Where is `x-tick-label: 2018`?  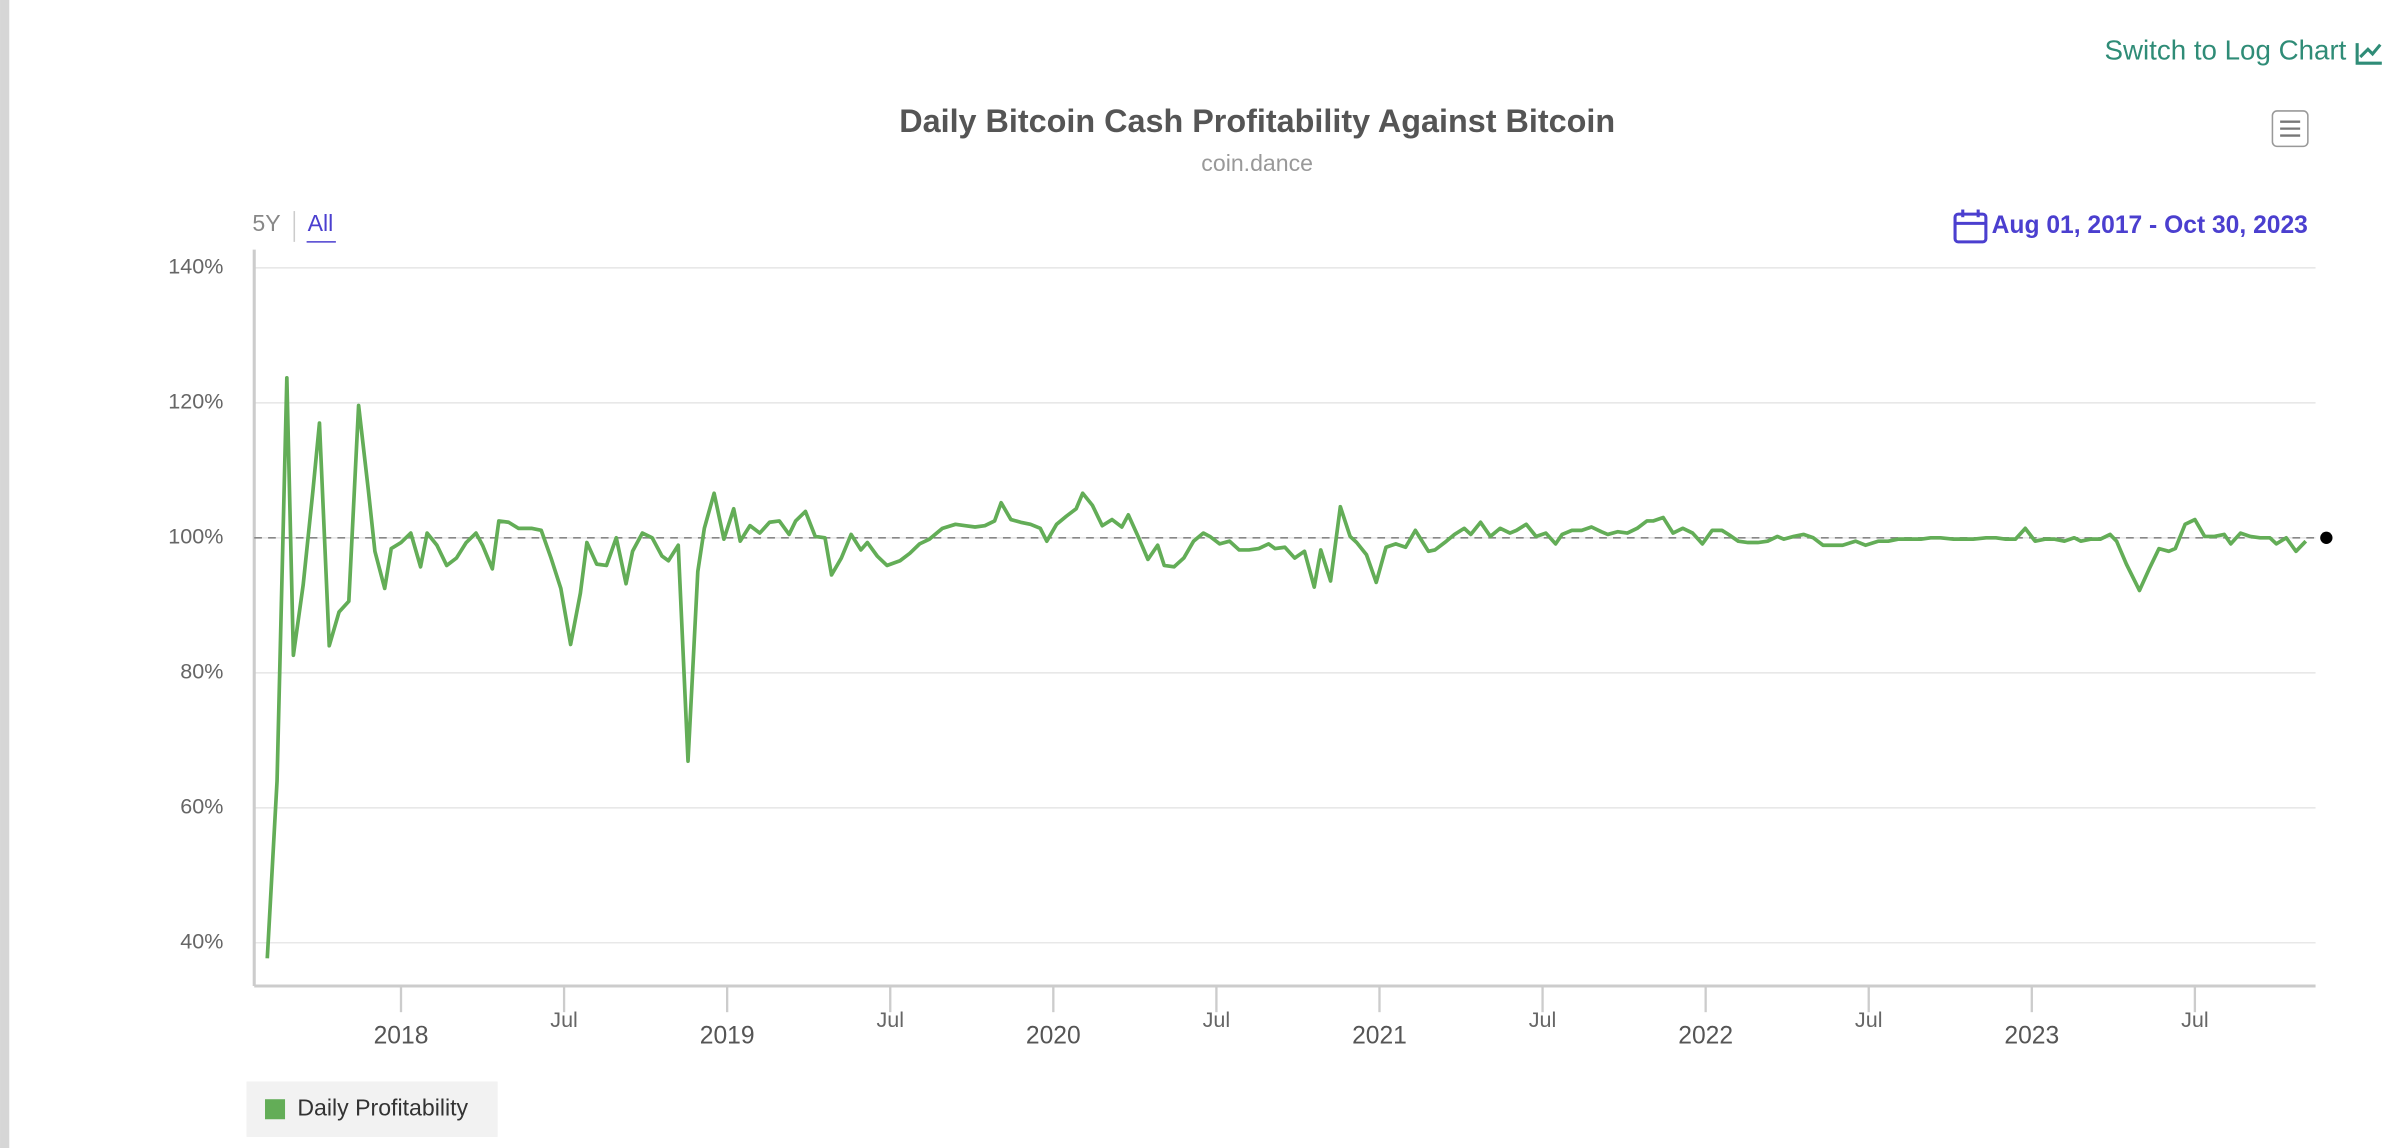
x-tick-label: 2018 is located at coordinates (401, 1035).